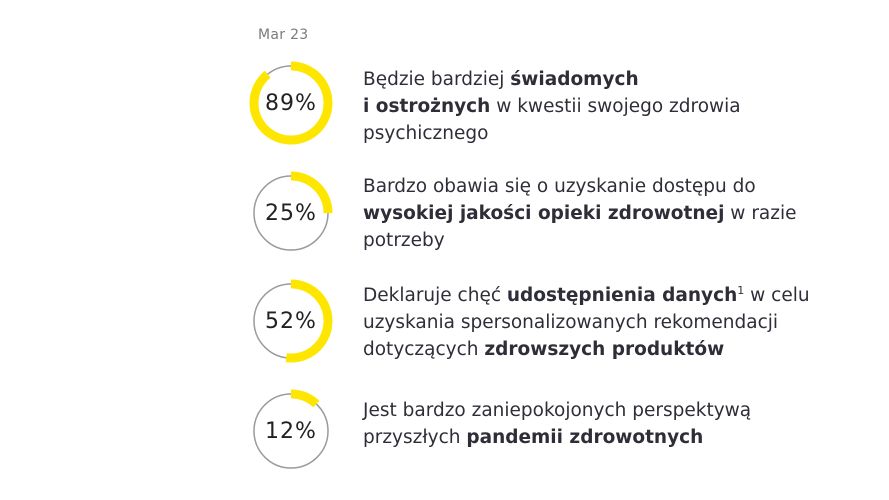  Describe the element at coordinates (777, 295) in the screenshot. I see `text-segment: w celu` at that location.